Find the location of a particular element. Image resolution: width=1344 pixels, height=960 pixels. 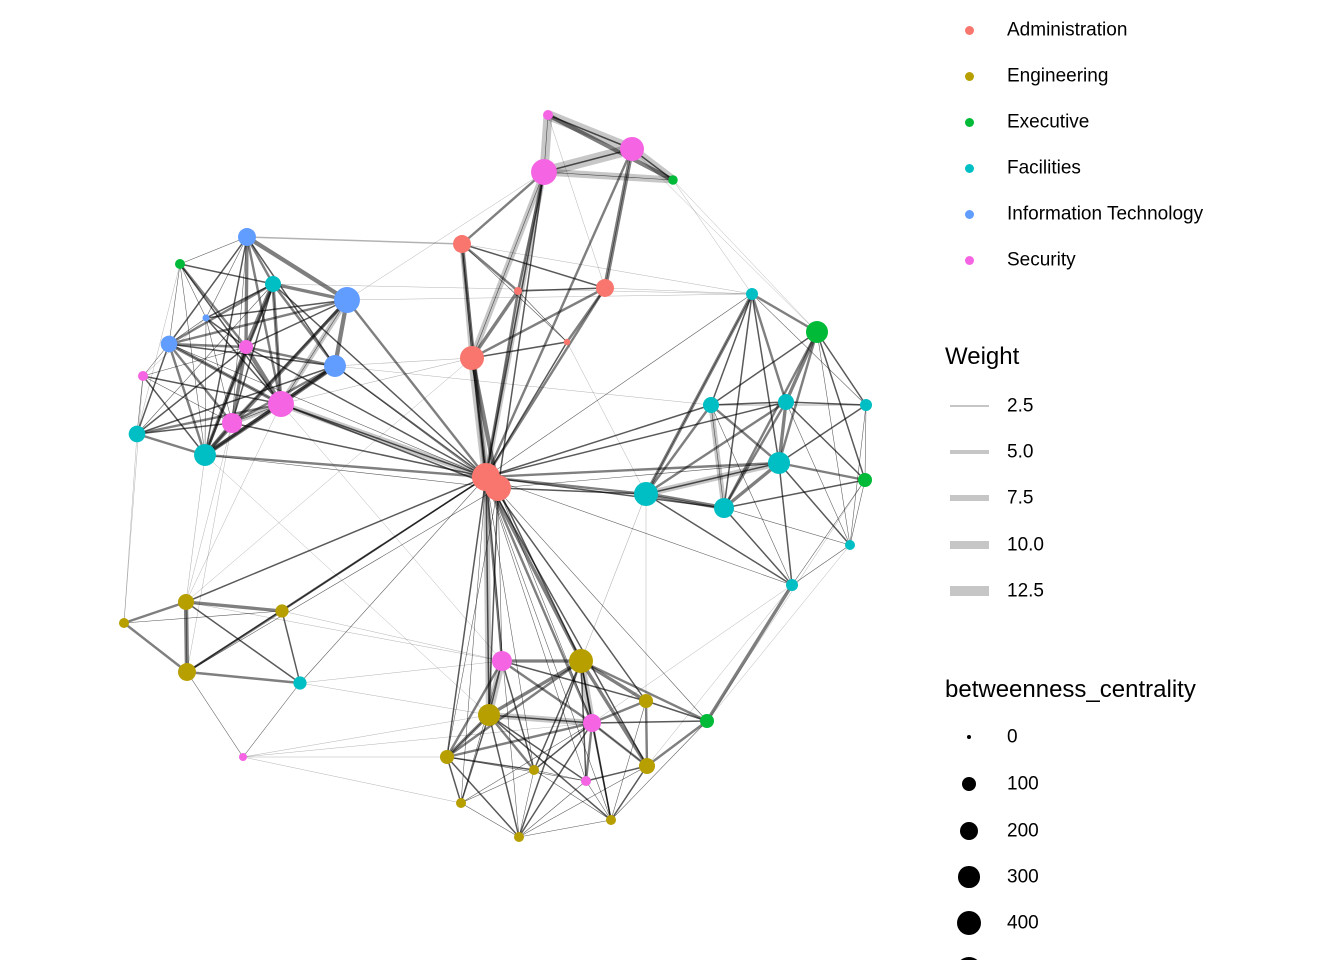

weight-label: 5.0 is located at coordinates (1020, 452).